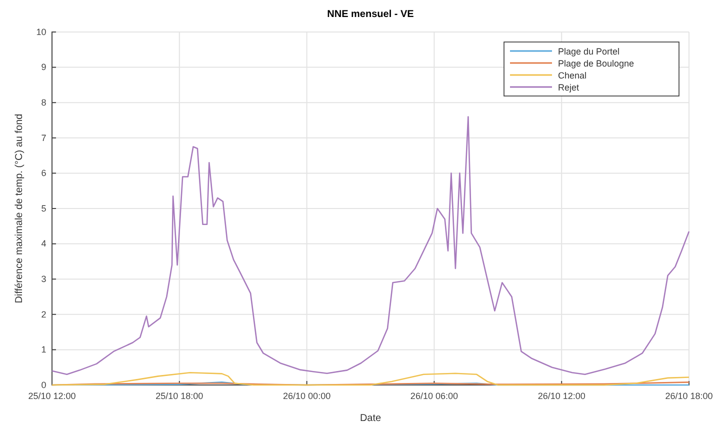  What do you see at coordinates (180, 395) in the screenshot?
I see `x-tick-label: 25/10 18:00` at bounding box center [180, 395].